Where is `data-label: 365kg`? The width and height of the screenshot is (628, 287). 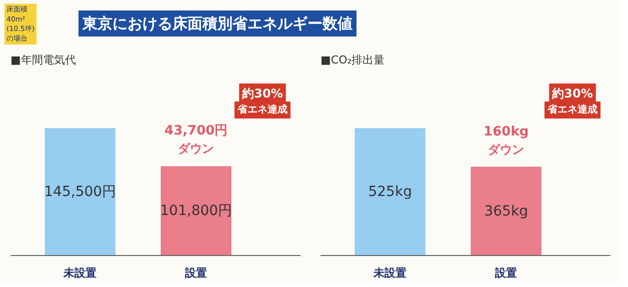
data-label: 365kg is located at coordinates (506, 211).